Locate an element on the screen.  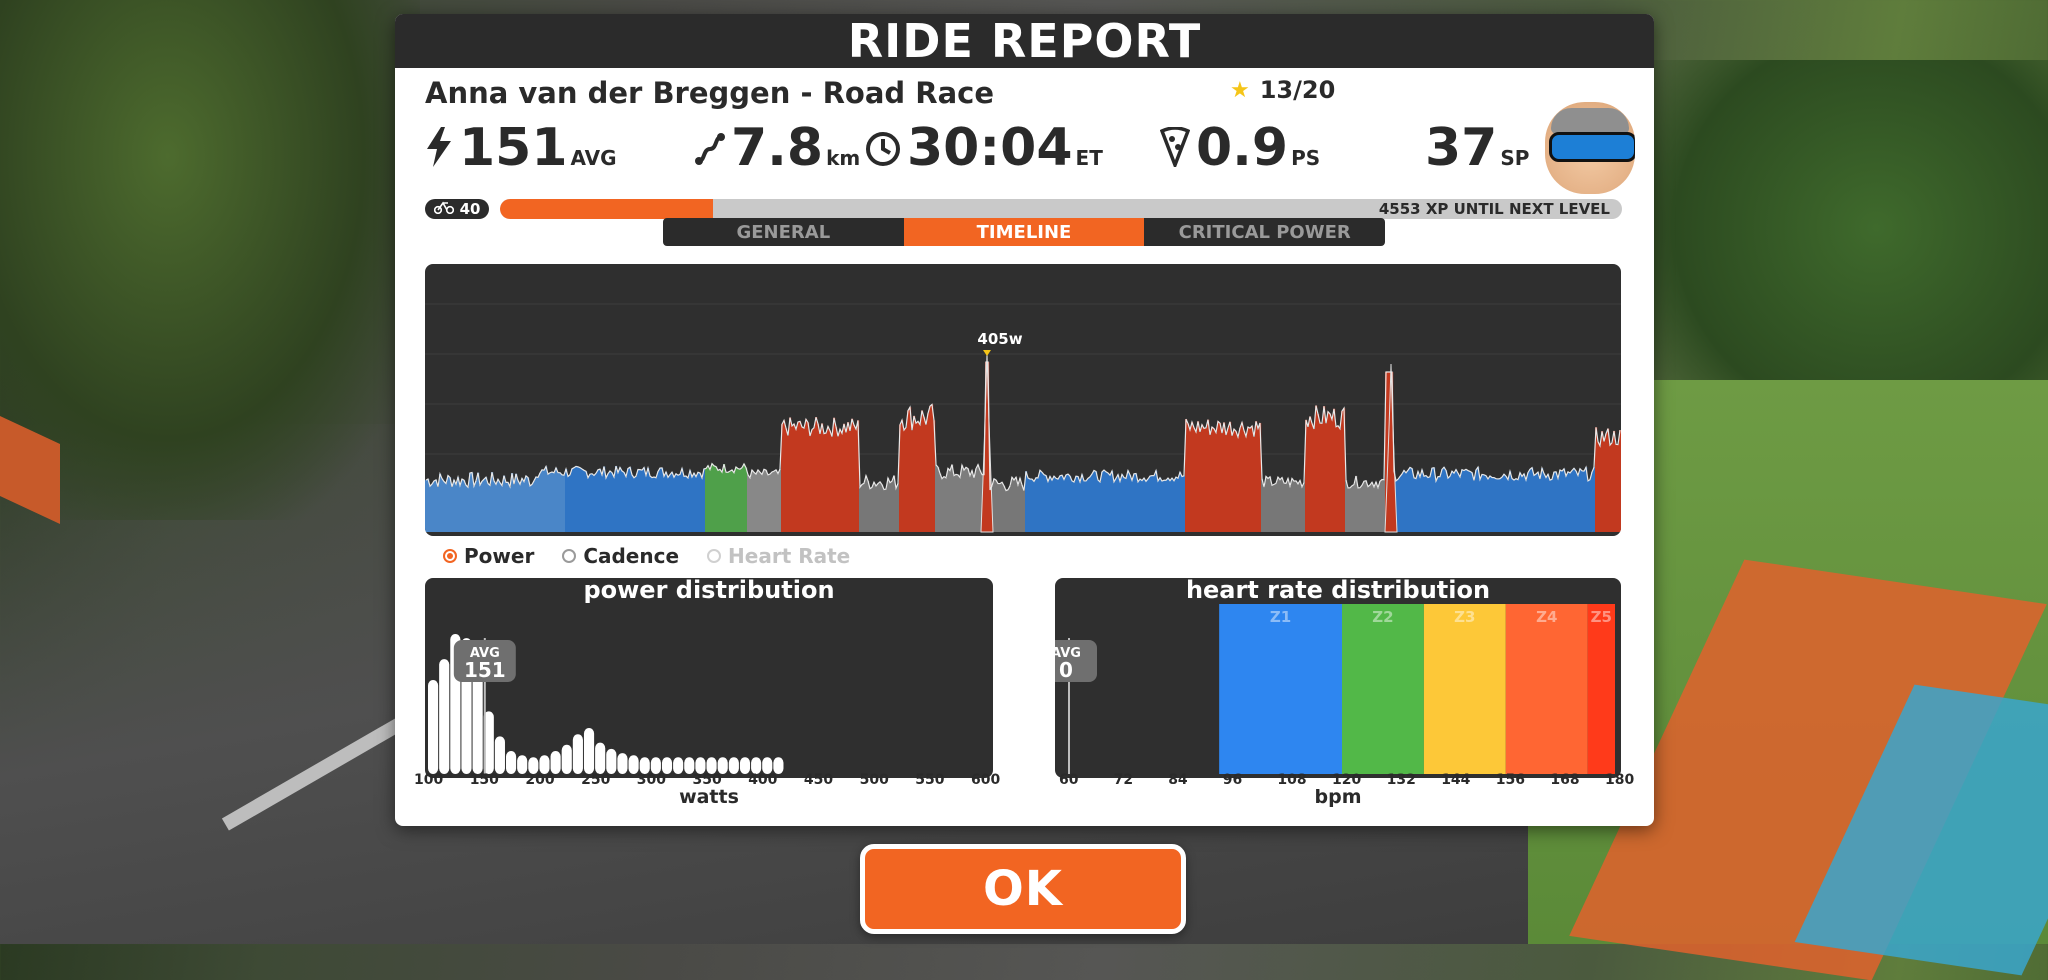
heart-rate-tick-label: 72 is located at coordinates (1123, 780).